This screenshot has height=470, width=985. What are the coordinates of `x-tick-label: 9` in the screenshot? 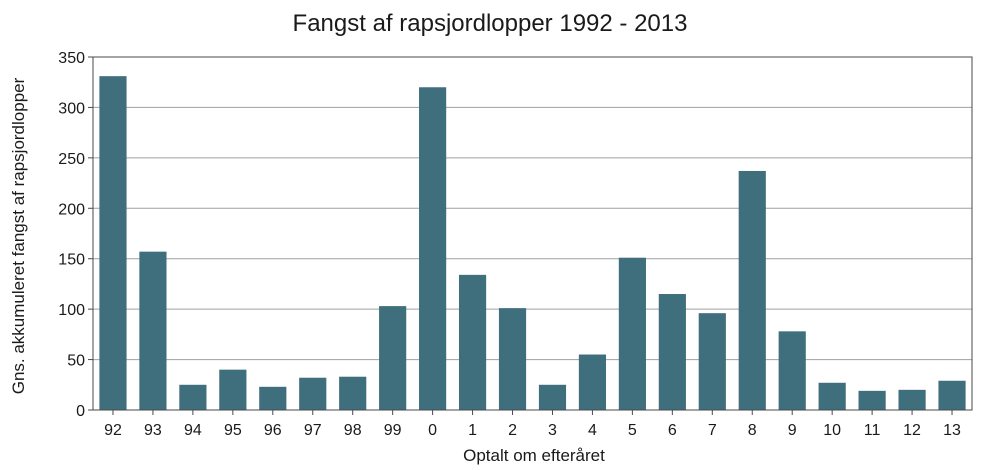 It's located at (792, 430).